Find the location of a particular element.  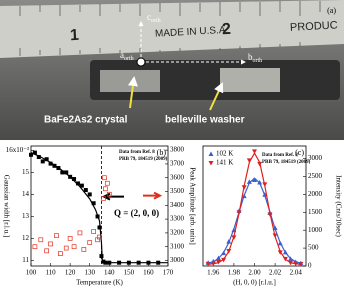

y-tick-label: 3000 is located at coordinates (177, 260).